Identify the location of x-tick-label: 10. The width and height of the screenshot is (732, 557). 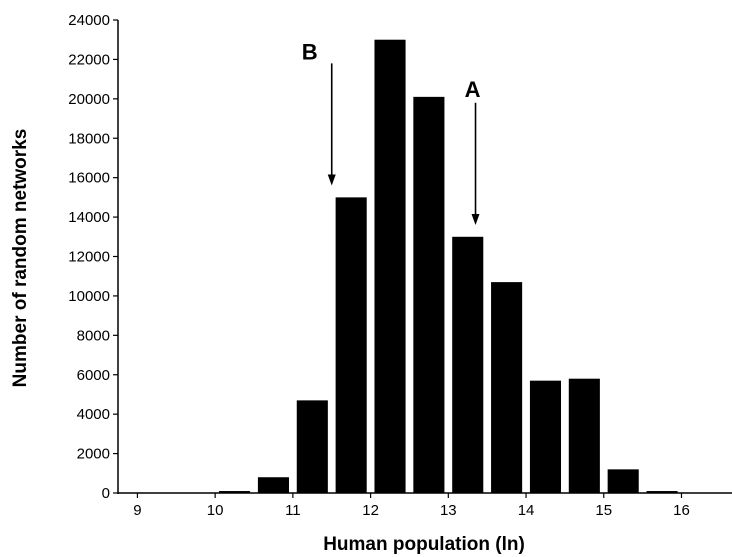
(215, 510).